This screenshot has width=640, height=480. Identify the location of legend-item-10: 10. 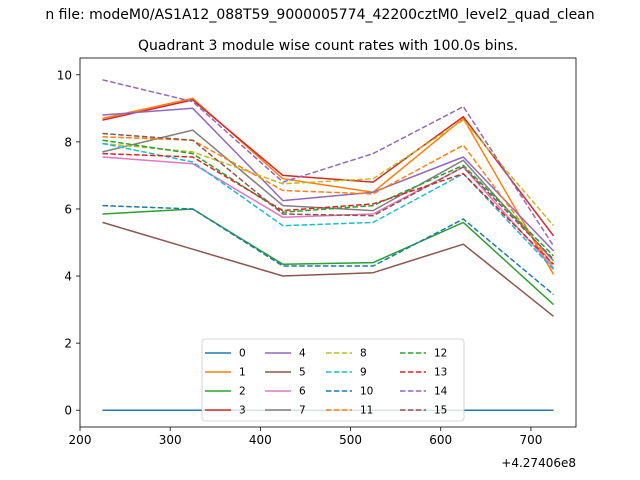
(349, 392).